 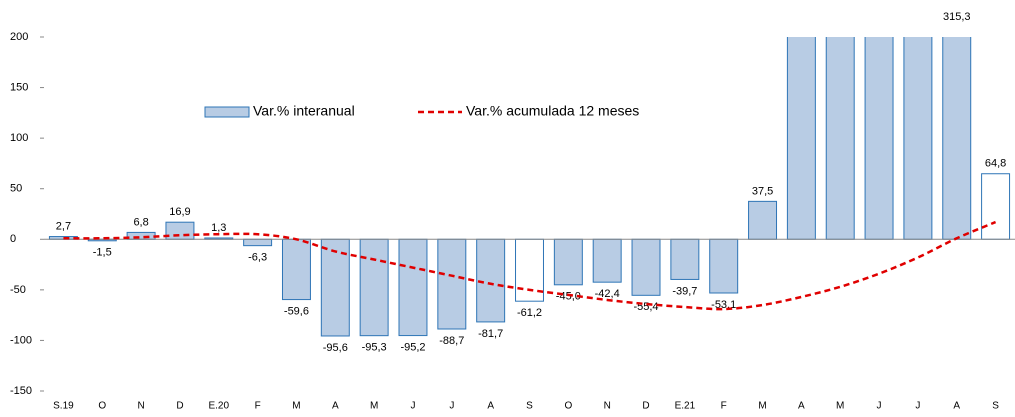 I want to click on y-tick-label: 0, so click(x=13, y=239).